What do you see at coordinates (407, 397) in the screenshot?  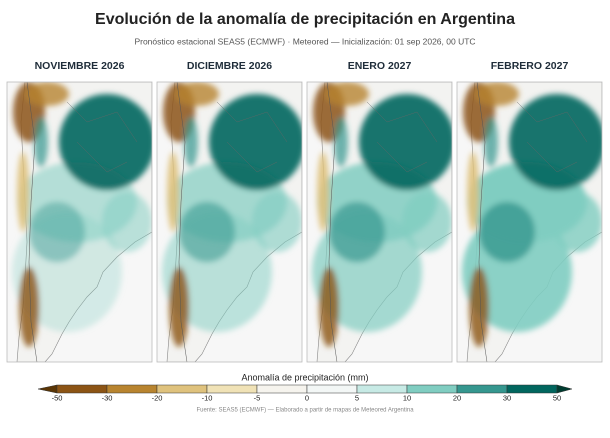 I see `colorbar-tick: 10` at bounding box center [407, 397].